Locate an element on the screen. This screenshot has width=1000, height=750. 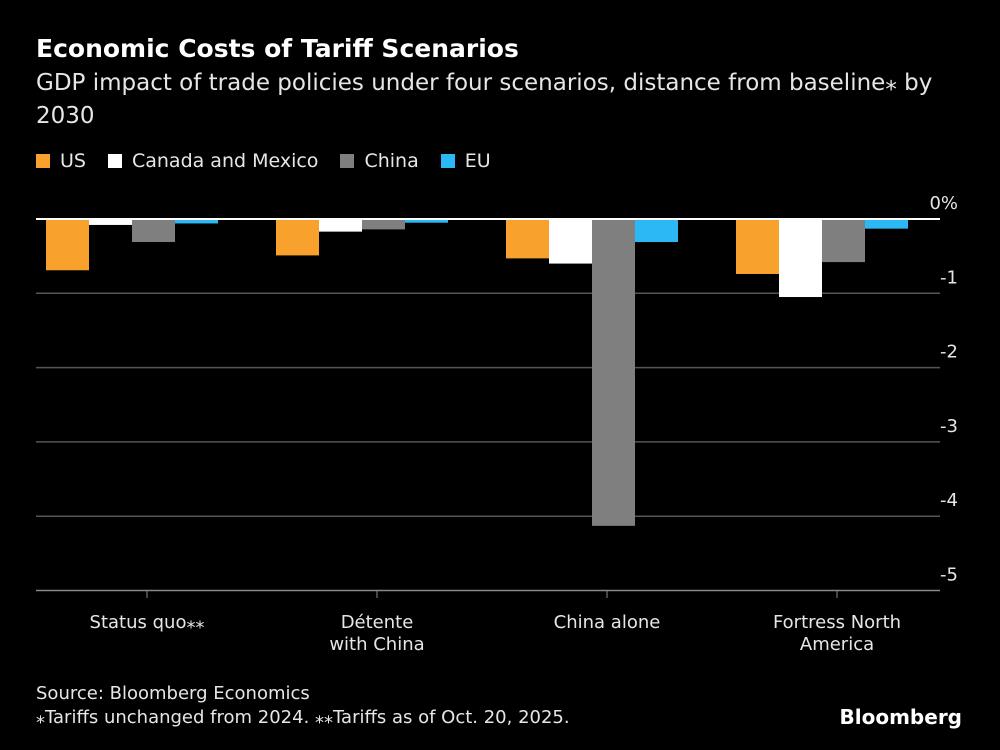
x-tick-label: China alone is located at coordinates (607, 622).